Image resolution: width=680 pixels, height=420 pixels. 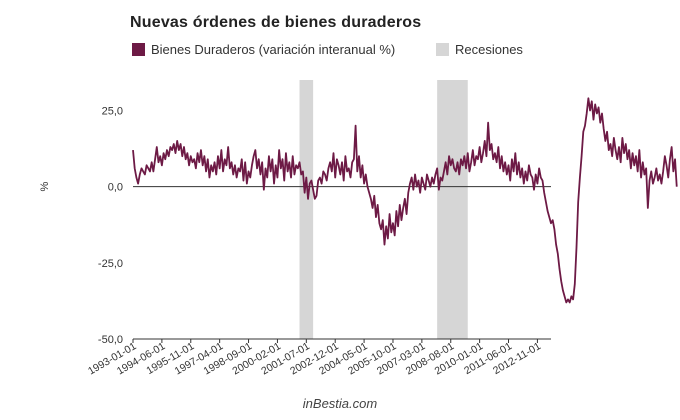 What do you see at coordinates (276, 22) in the screenshot?
I see `chart-title: Nuevas órdenes de bienes duraderos` at bounding box center [276, 22].